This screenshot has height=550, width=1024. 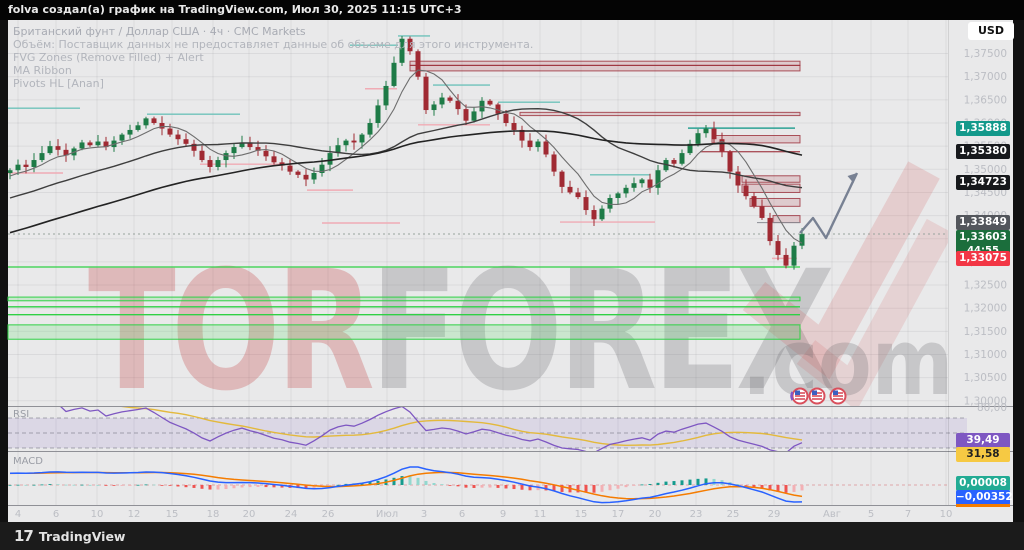 What do you see at coordinates (847, 363) in the screenshot?
I see `svg-text: .com` at bounding box center [847, 363].